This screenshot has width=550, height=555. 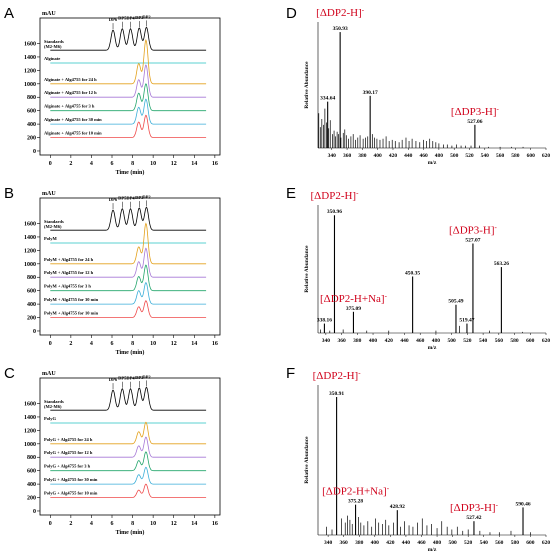 I want to click on peak-label: 505.49, so click(x=455, y=302).